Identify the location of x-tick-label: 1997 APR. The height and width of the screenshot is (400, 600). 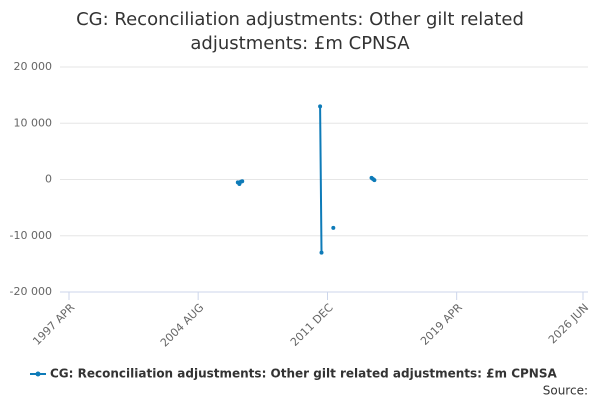
(53, 324).